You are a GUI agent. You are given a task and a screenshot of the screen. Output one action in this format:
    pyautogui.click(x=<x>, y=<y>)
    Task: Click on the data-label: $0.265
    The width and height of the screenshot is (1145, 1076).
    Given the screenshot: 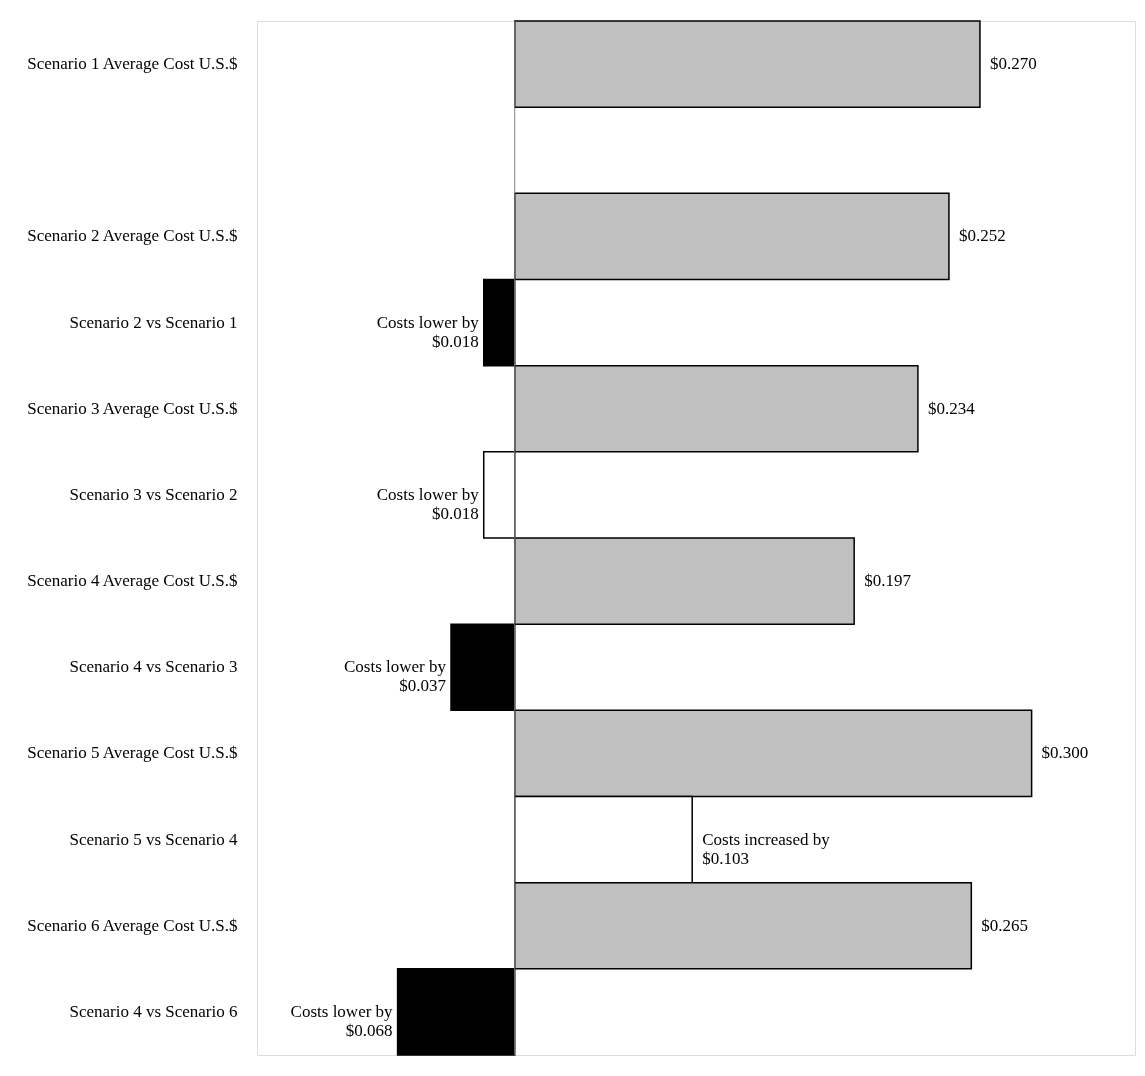 What is the action you would take?
    pyautogui.click(x=1005, y=925)
    